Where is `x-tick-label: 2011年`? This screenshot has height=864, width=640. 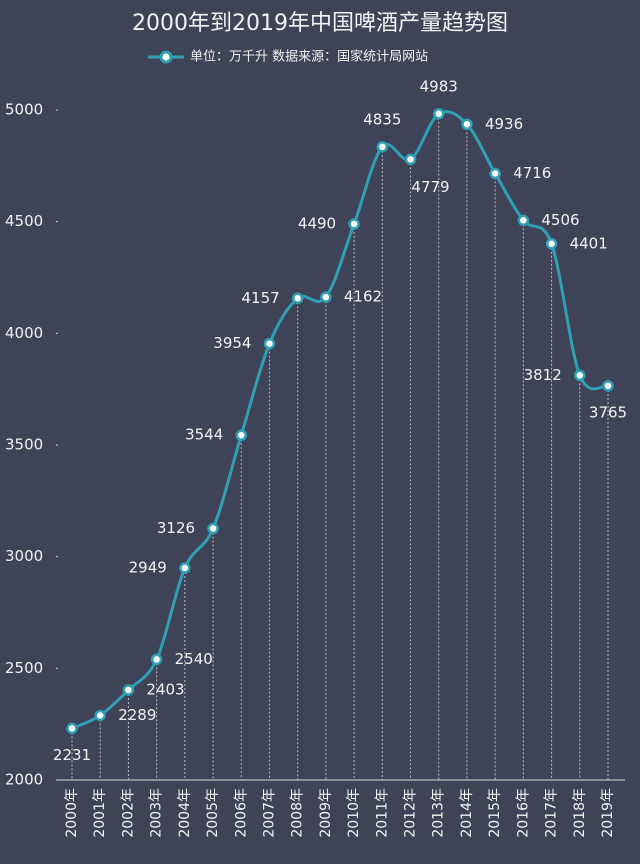 x-tick-label: 2011年 is located at coordinates (382, 813).